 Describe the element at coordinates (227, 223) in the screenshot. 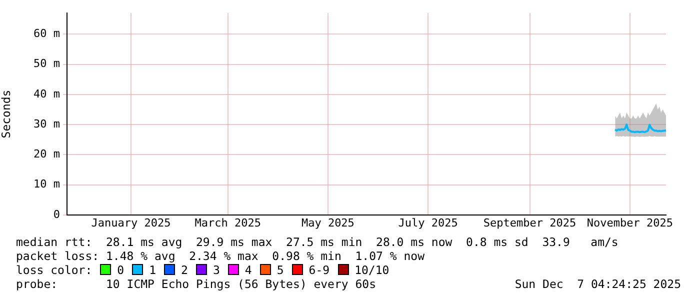

I see `x-tick-label: March 2025` at that location.